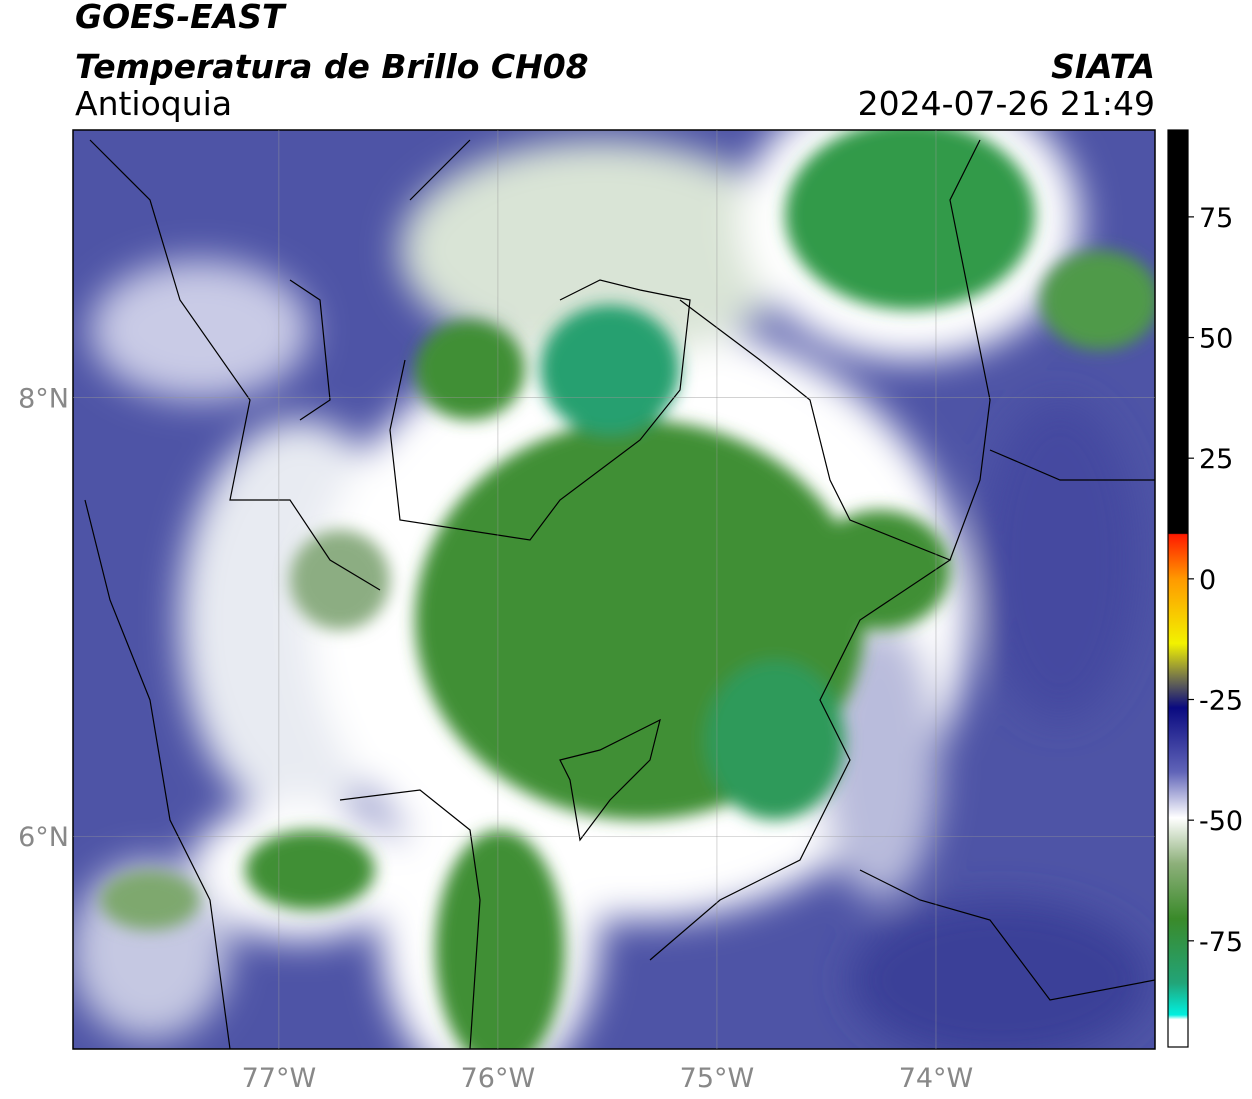 The width and height of the screenshot is (1252, 1099). I want to click on colorbar-label: 50, so click(1216, 339).